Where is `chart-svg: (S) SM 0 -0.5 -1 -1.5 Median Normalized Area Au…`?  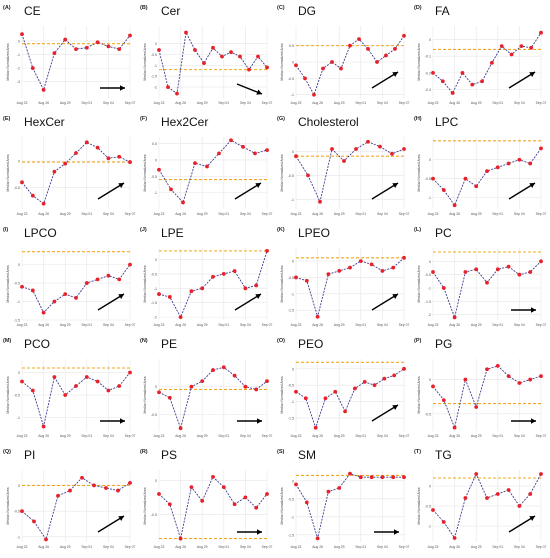
chart-svg: (S) SM 0 -0.5 -1 -1.5 Median Normalized Area Au… is located at coordinates (343, 498).